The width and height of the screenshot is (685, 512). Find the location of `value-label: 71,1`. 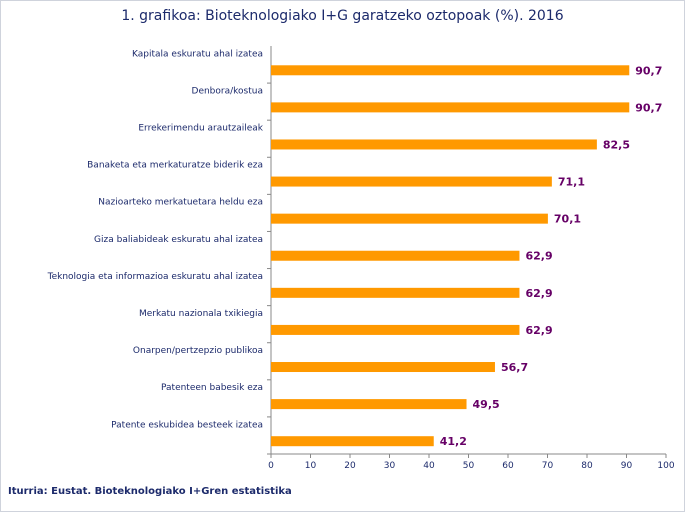

value-label: 71,1 is located at coordinates (571, 182).